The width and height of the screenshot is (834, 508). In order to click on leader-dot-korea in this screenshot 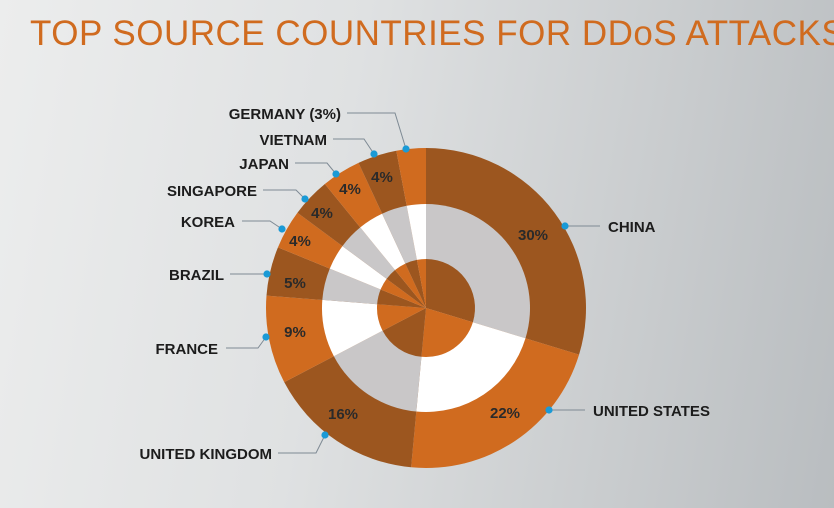, I will do `click(282, 229)`.